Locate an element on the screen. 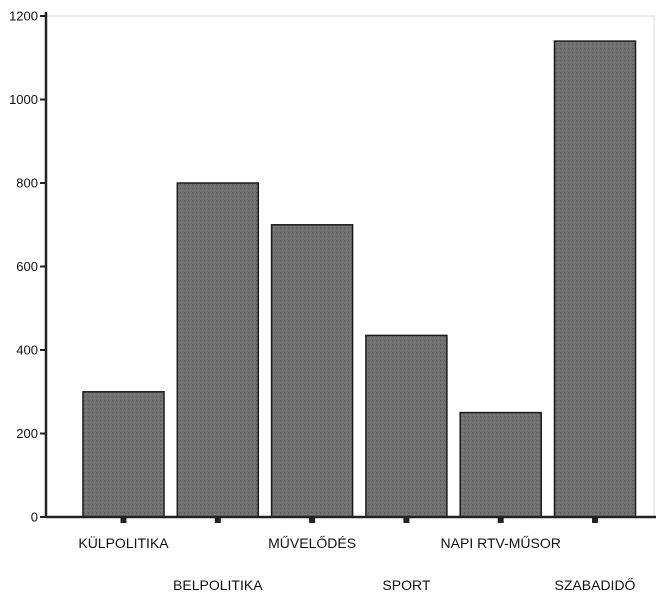  category-label-6: SZABADIDŐ is located at coordinates (595, 585).